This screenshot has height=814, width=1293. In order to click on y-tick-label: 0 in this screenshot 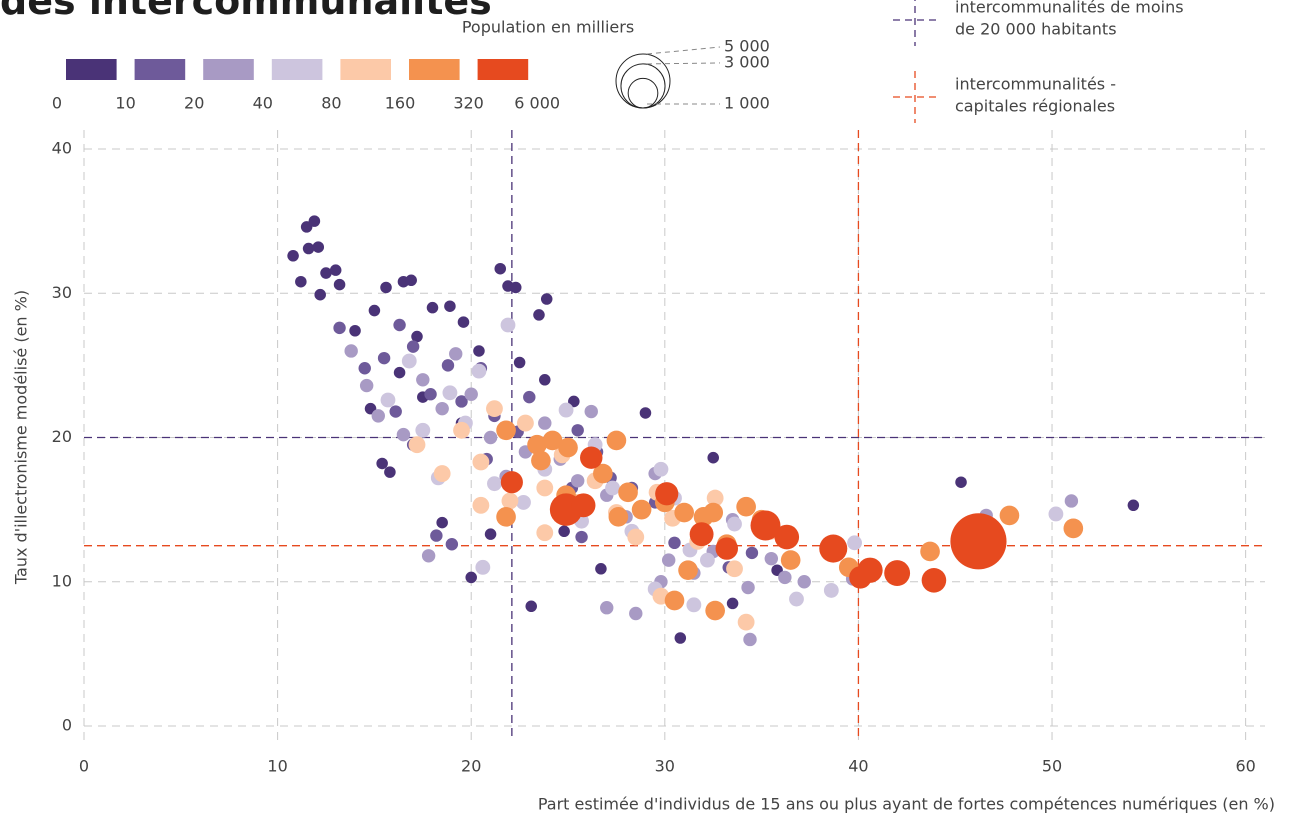, I will do `click(67, 725)`.